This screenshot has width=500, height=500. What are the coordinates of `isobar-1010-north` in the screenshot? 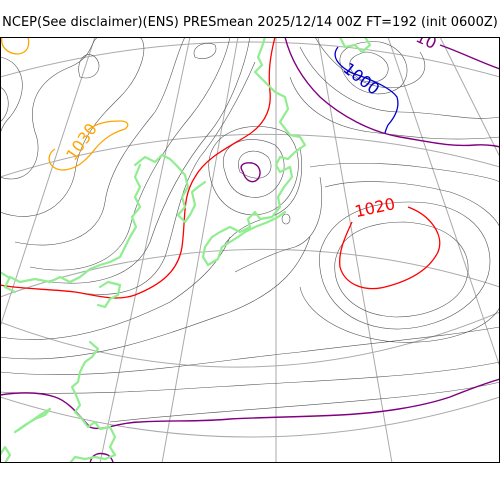 It's located at (392, 92).